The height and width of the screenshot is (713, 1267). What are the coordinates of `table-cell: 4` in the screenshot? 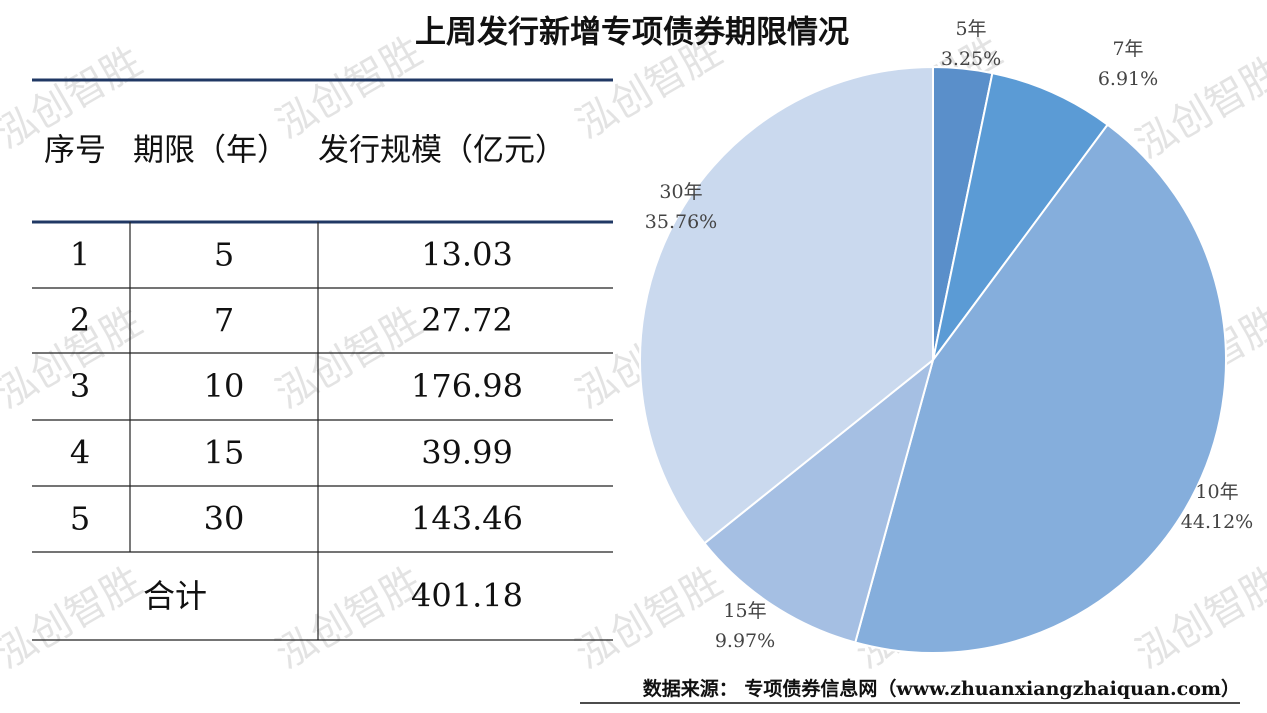 It's located at (80, 453).